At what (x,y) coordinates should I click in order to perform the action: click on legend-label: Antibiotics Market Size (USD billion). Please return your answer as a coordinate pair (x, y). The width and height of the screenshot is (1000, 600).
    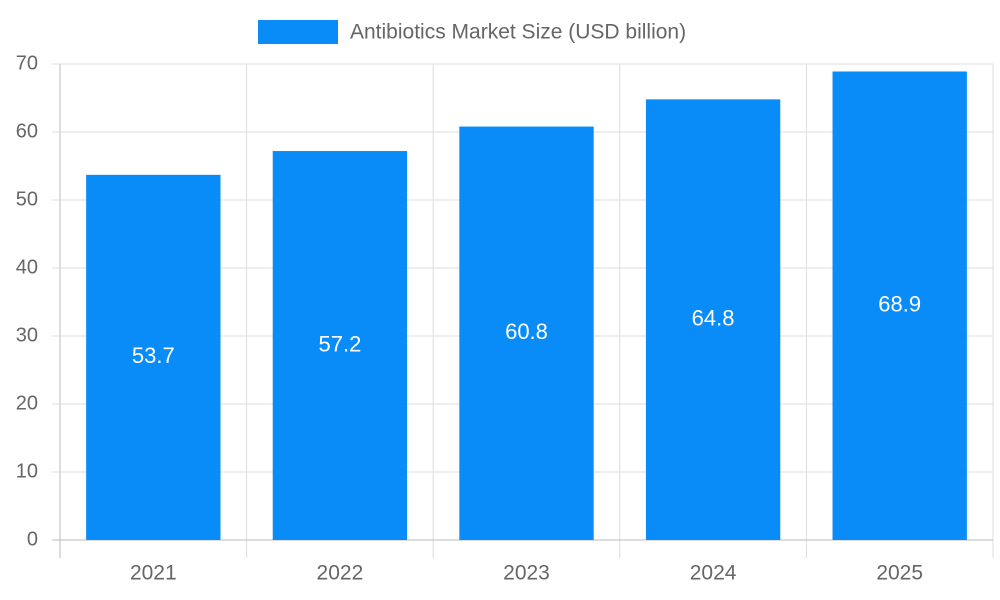
    Looking at the image, I should click on (518, 32).